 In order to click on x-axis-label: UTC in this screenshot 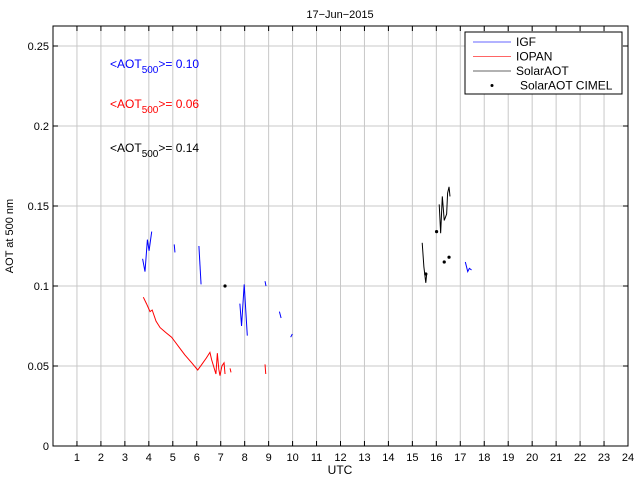, I will do `click(340, 470)`.